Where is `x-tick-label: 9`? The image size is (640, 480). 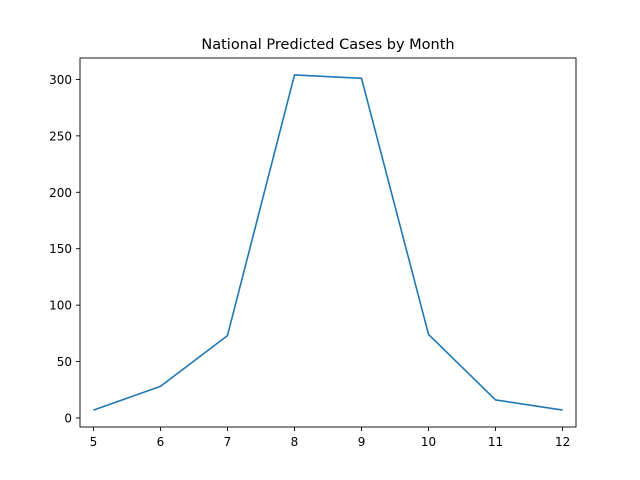
x-tick-label: 9 is located at coordinates (362, 442).